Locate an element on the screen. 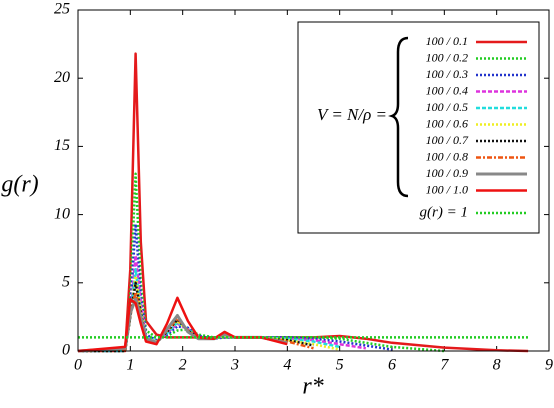  x-tick-label: 5 is located at coordinates (340, 365).